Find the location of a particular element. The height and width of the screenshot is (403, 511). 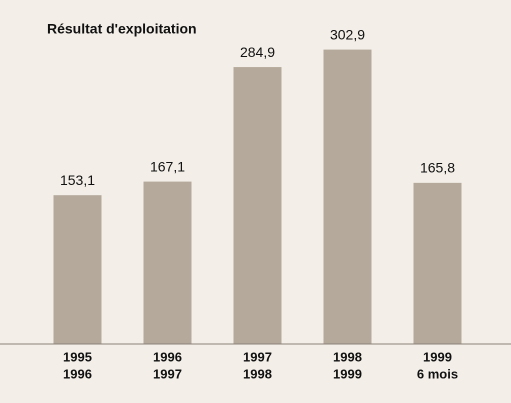

chart-title: Résultat d'exploitation is located at coordinates (122, 29).